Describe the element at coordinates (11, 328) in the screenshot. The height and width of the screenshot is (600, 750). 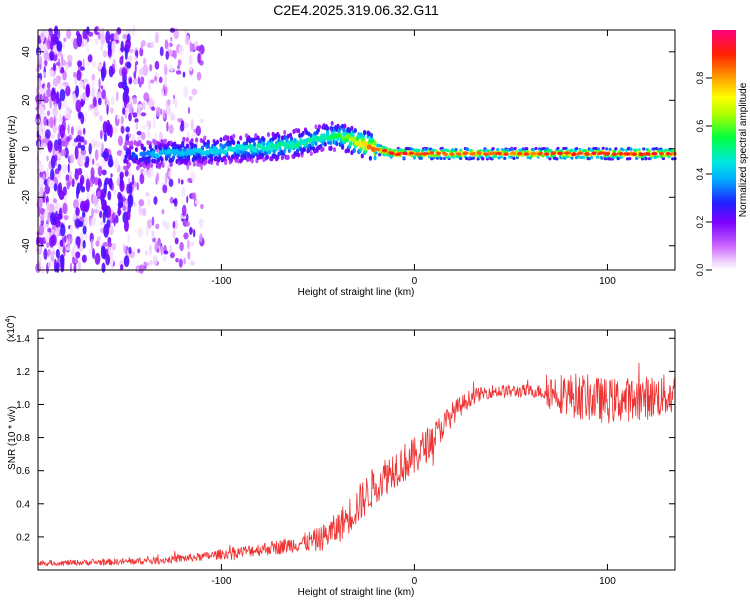
I see `svg-text: (x104)` at that location.